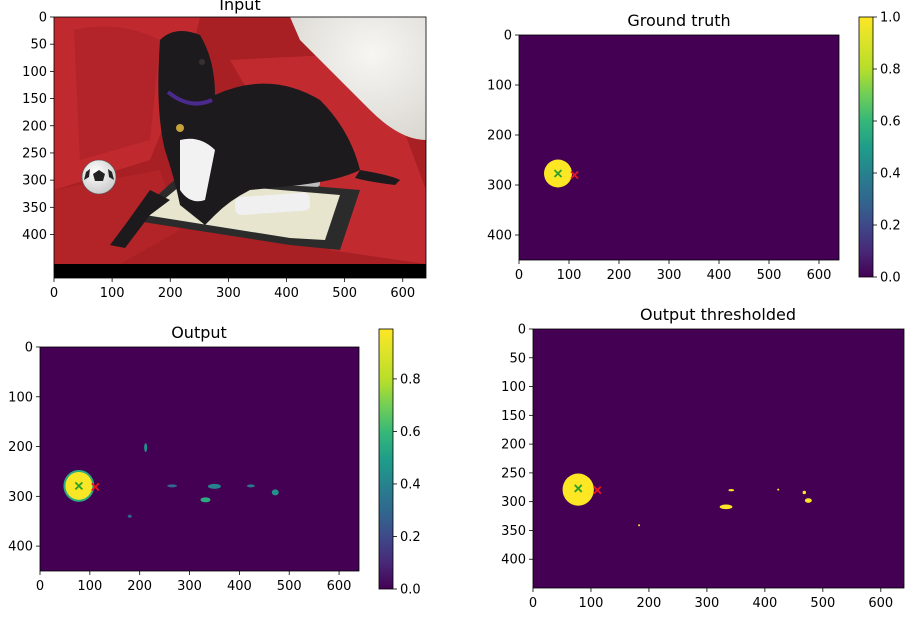  I want to click on output-heatmap-bg, so click(199, 459).